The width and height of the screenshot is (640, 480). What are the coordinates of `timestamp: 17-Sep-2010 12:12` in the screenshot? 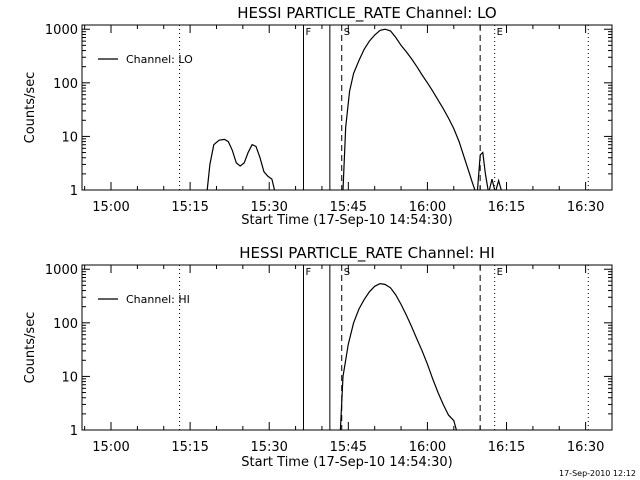 It's located at (597, 473).